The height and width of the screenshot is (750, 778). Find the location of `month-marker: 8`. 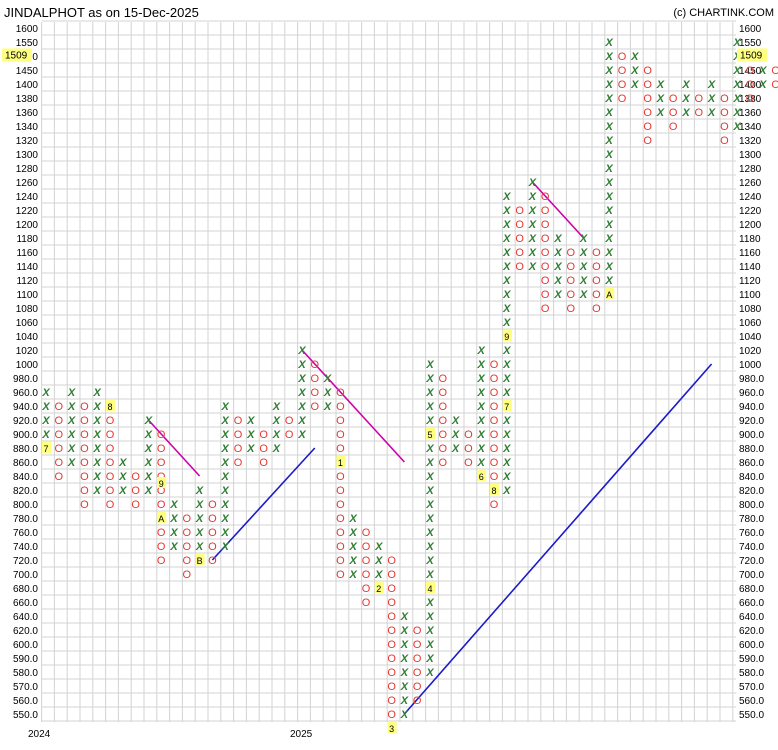

month-marker: 8 is located at coordinates (493, 491).